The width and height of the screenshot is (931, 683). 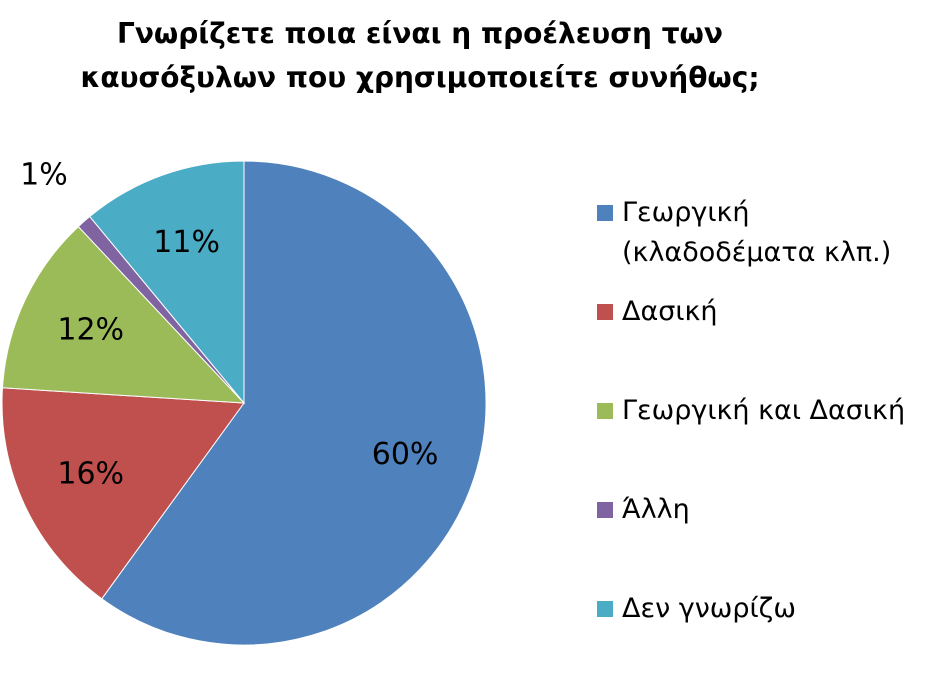 What do you see at coordinates (405, 454) in the screenshot?
I see `data-label: 60%` at bounding box center [405, 454].